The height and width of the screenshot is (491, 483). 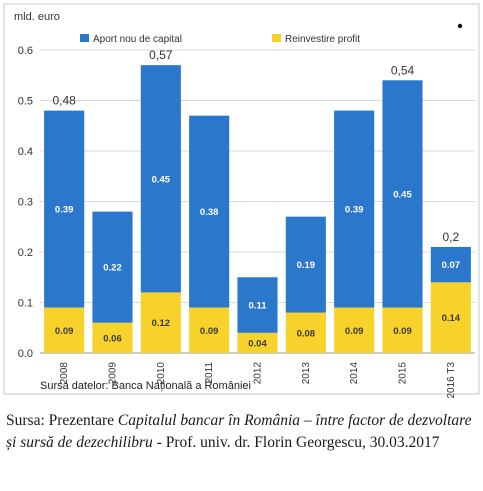 What do you see at coordinates (137, 39) in the screenshot?
I see `legend-label-aport: Aport nou de capital` at bounding box center [137, 39].